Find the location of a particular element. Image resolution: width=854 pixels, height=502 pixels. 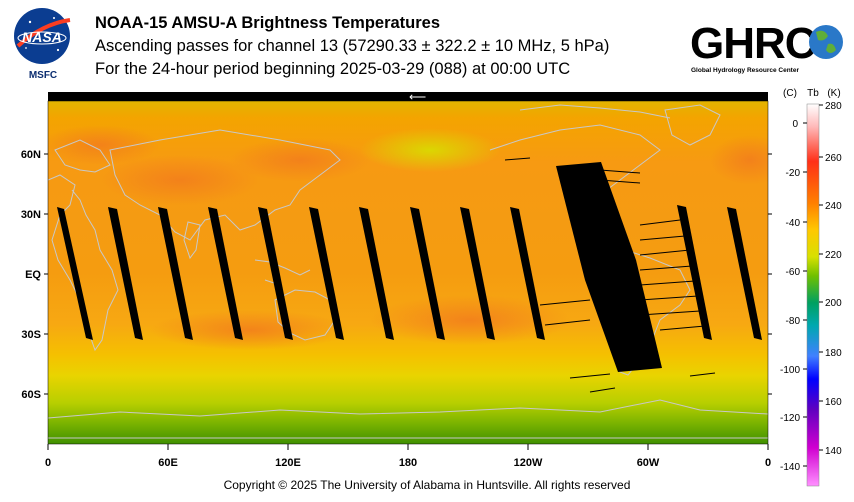

kelvin-tick: 280 is located at coordinates (833, 106).